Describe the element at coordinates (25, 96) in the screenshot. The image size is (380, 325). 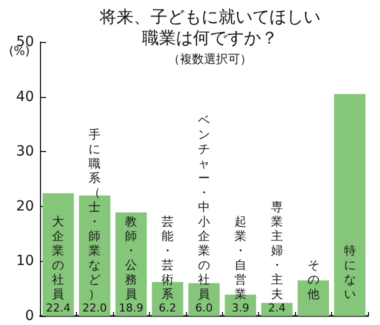
I see `y-tick-label: 40` at that location.